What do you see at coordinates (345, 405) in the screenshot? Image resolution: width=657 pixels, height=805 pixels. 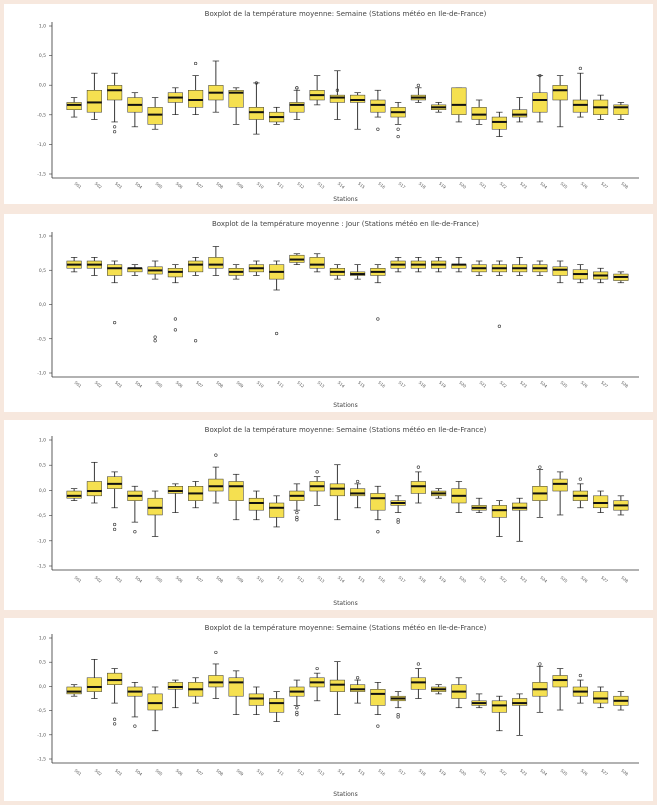 I see `x-axis-label: Stations` at bounding box center [345, 405].